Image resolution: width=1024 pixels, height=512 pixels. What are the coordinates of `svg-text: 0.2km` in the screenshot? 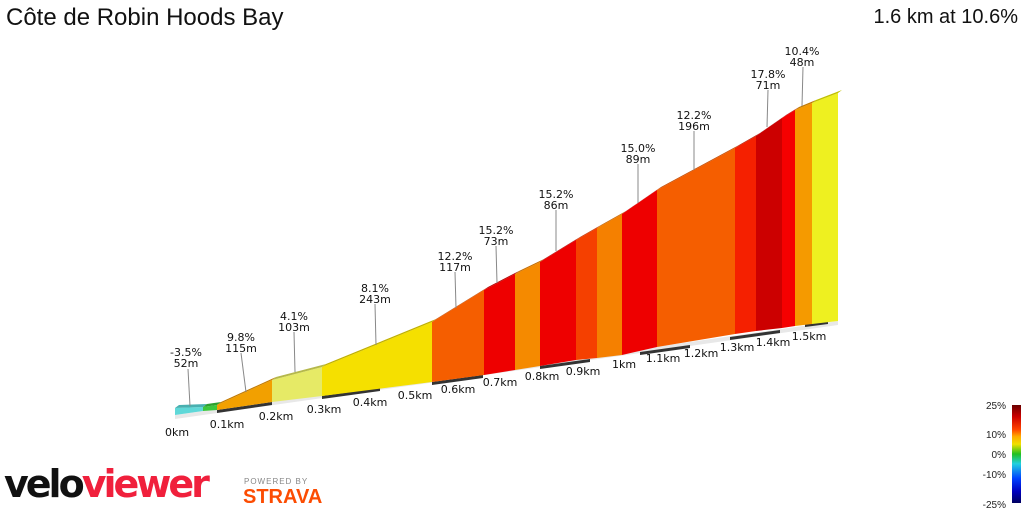 It's located at (276, 416).